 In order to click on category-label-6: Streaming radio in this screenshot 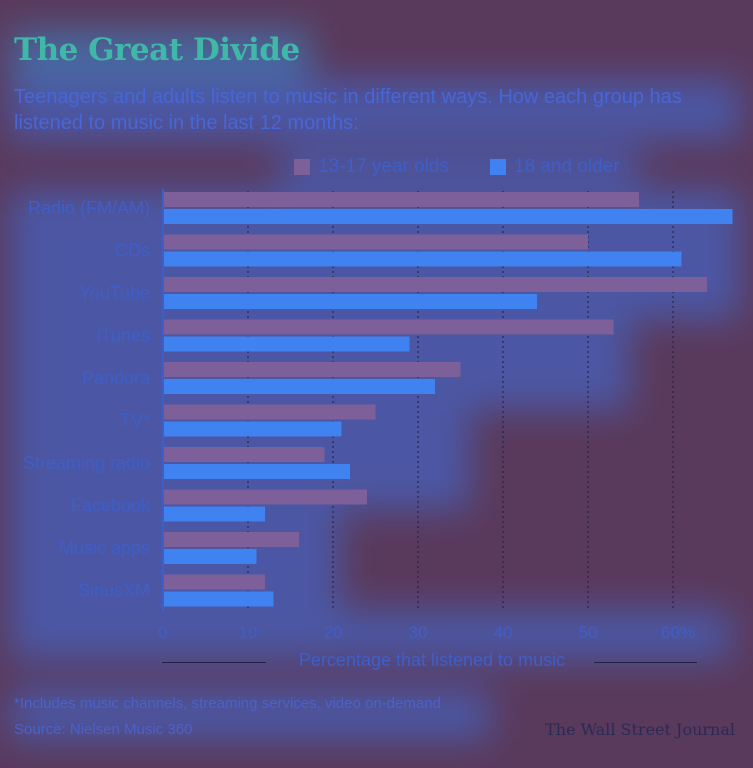, I will do `click(86, 463)`.